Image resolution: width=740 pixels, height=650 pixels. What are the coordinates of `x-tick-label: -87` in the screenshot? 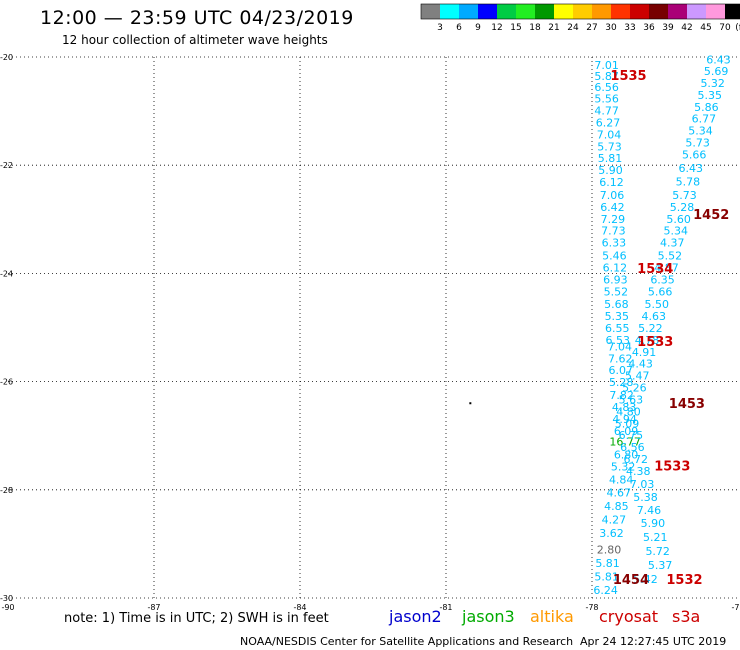 It's located at (153, 607).